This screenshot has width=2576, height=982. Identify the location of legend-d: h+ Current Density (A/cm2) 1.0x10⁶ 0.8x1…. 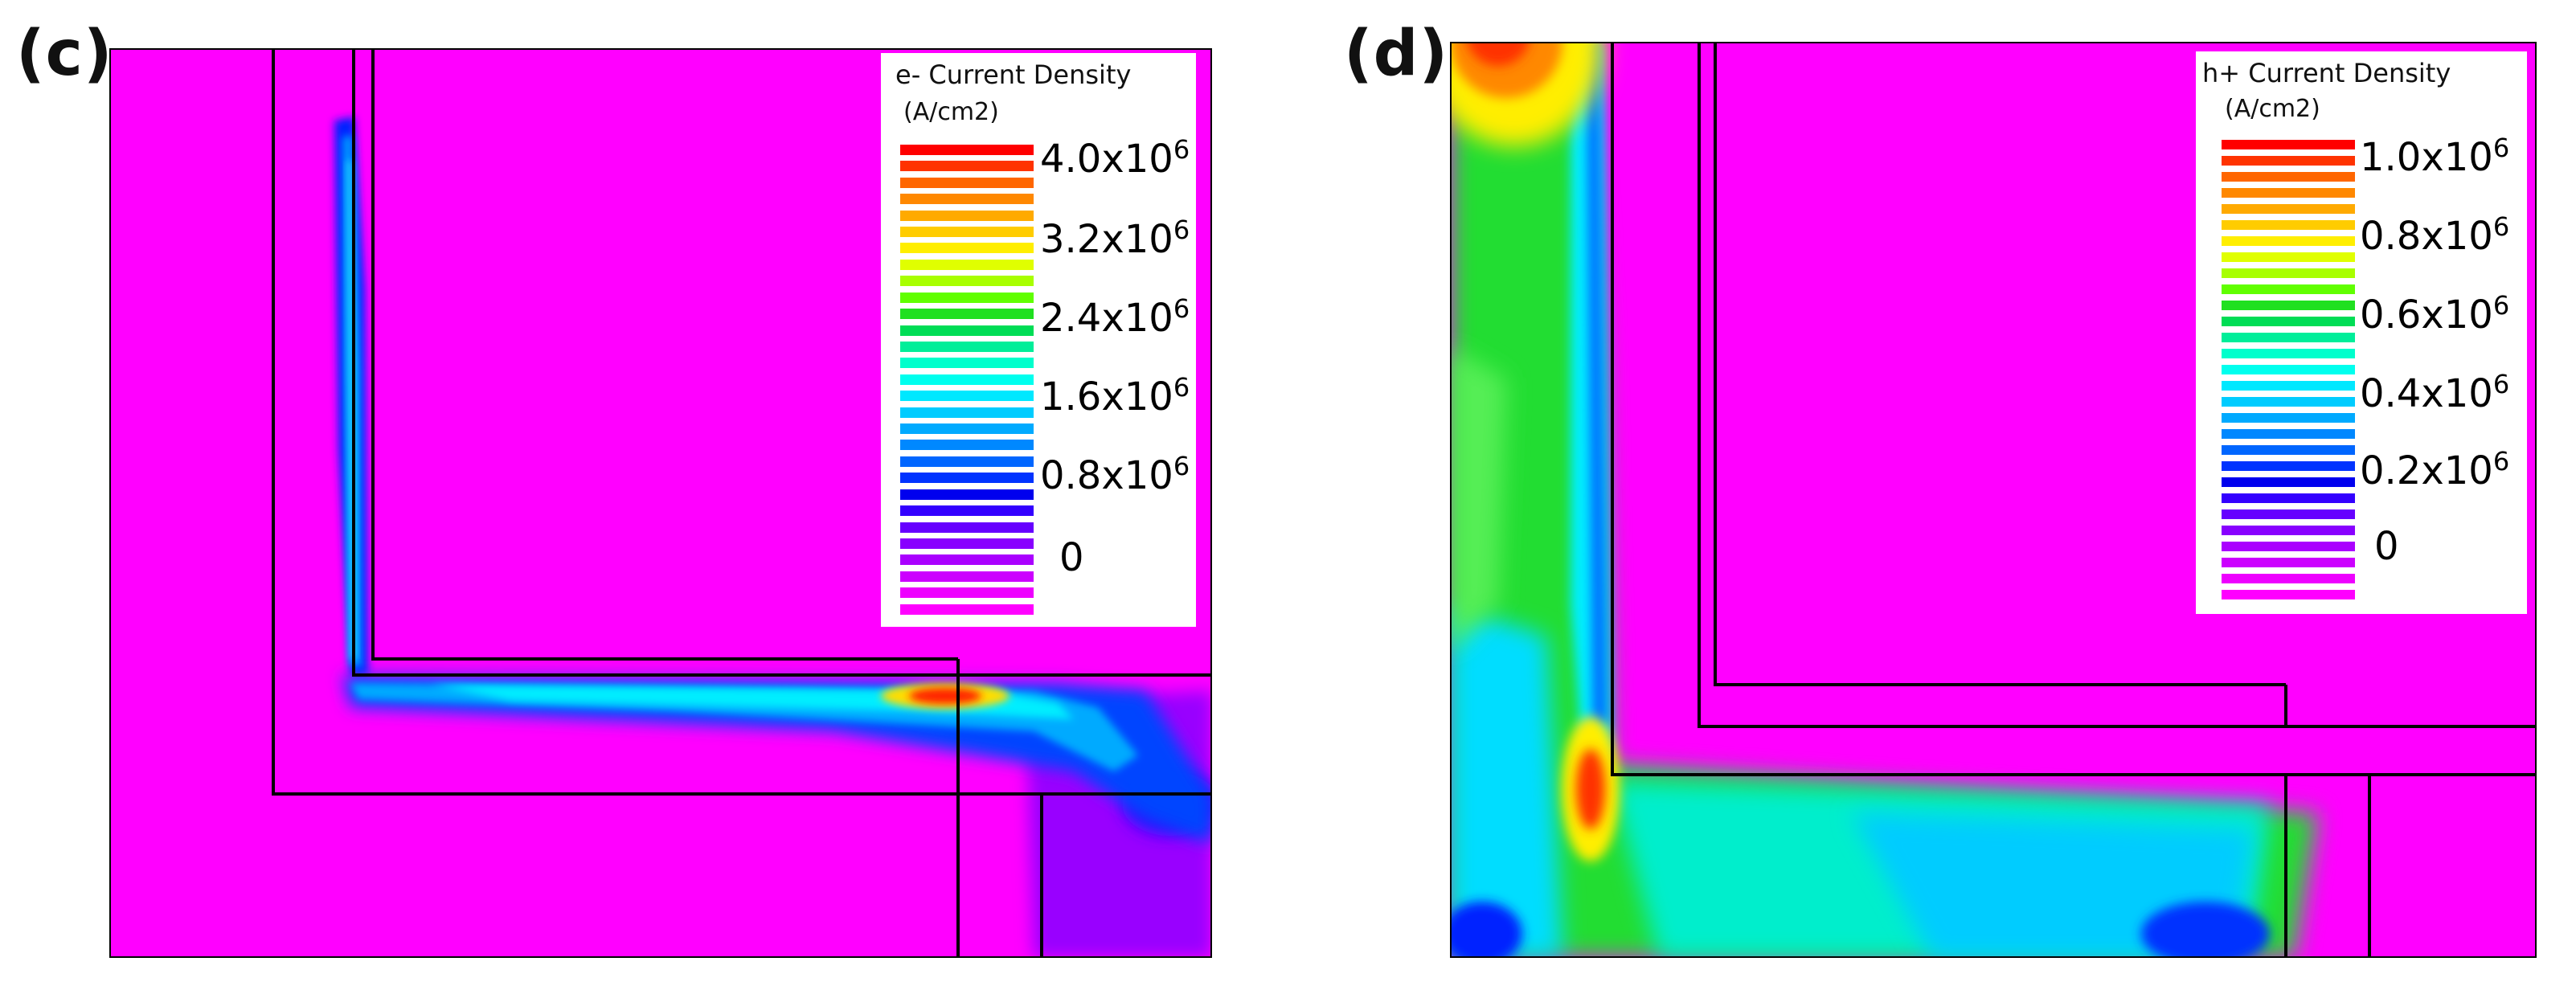
(2361, 333).